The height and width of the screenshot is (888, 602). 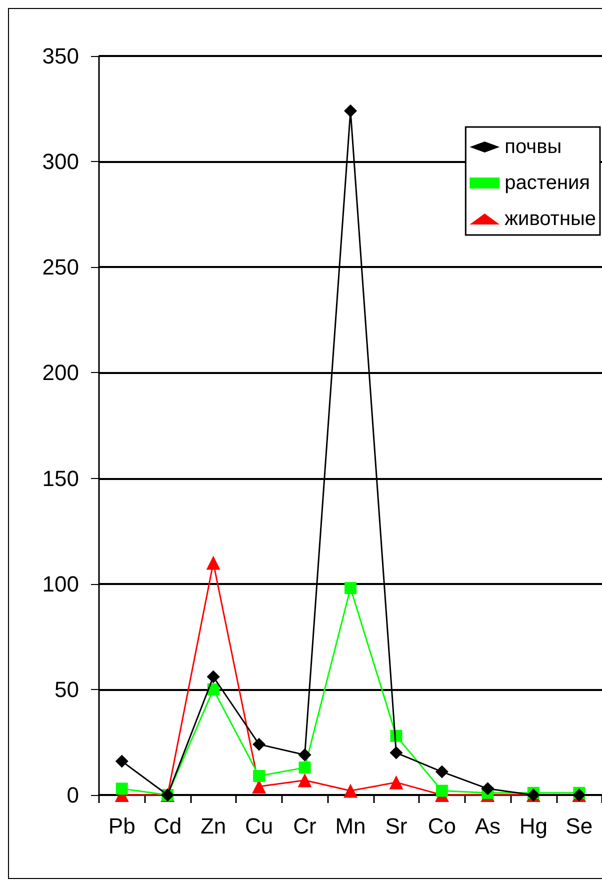 I want to click on y-tick-label: 250, so click(x=60, y=267).